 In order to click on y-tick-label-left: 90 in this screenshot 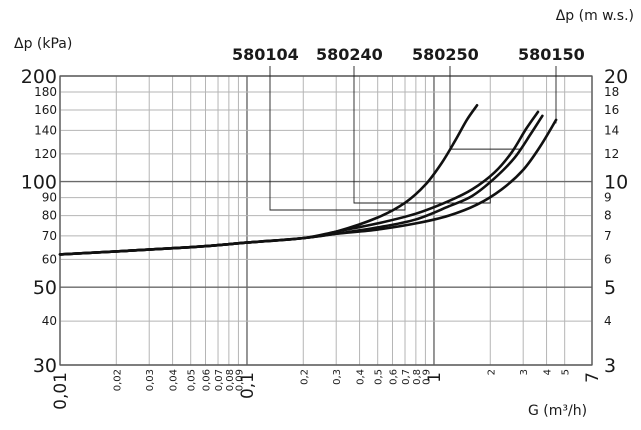, I will do `click(49, 198)`.